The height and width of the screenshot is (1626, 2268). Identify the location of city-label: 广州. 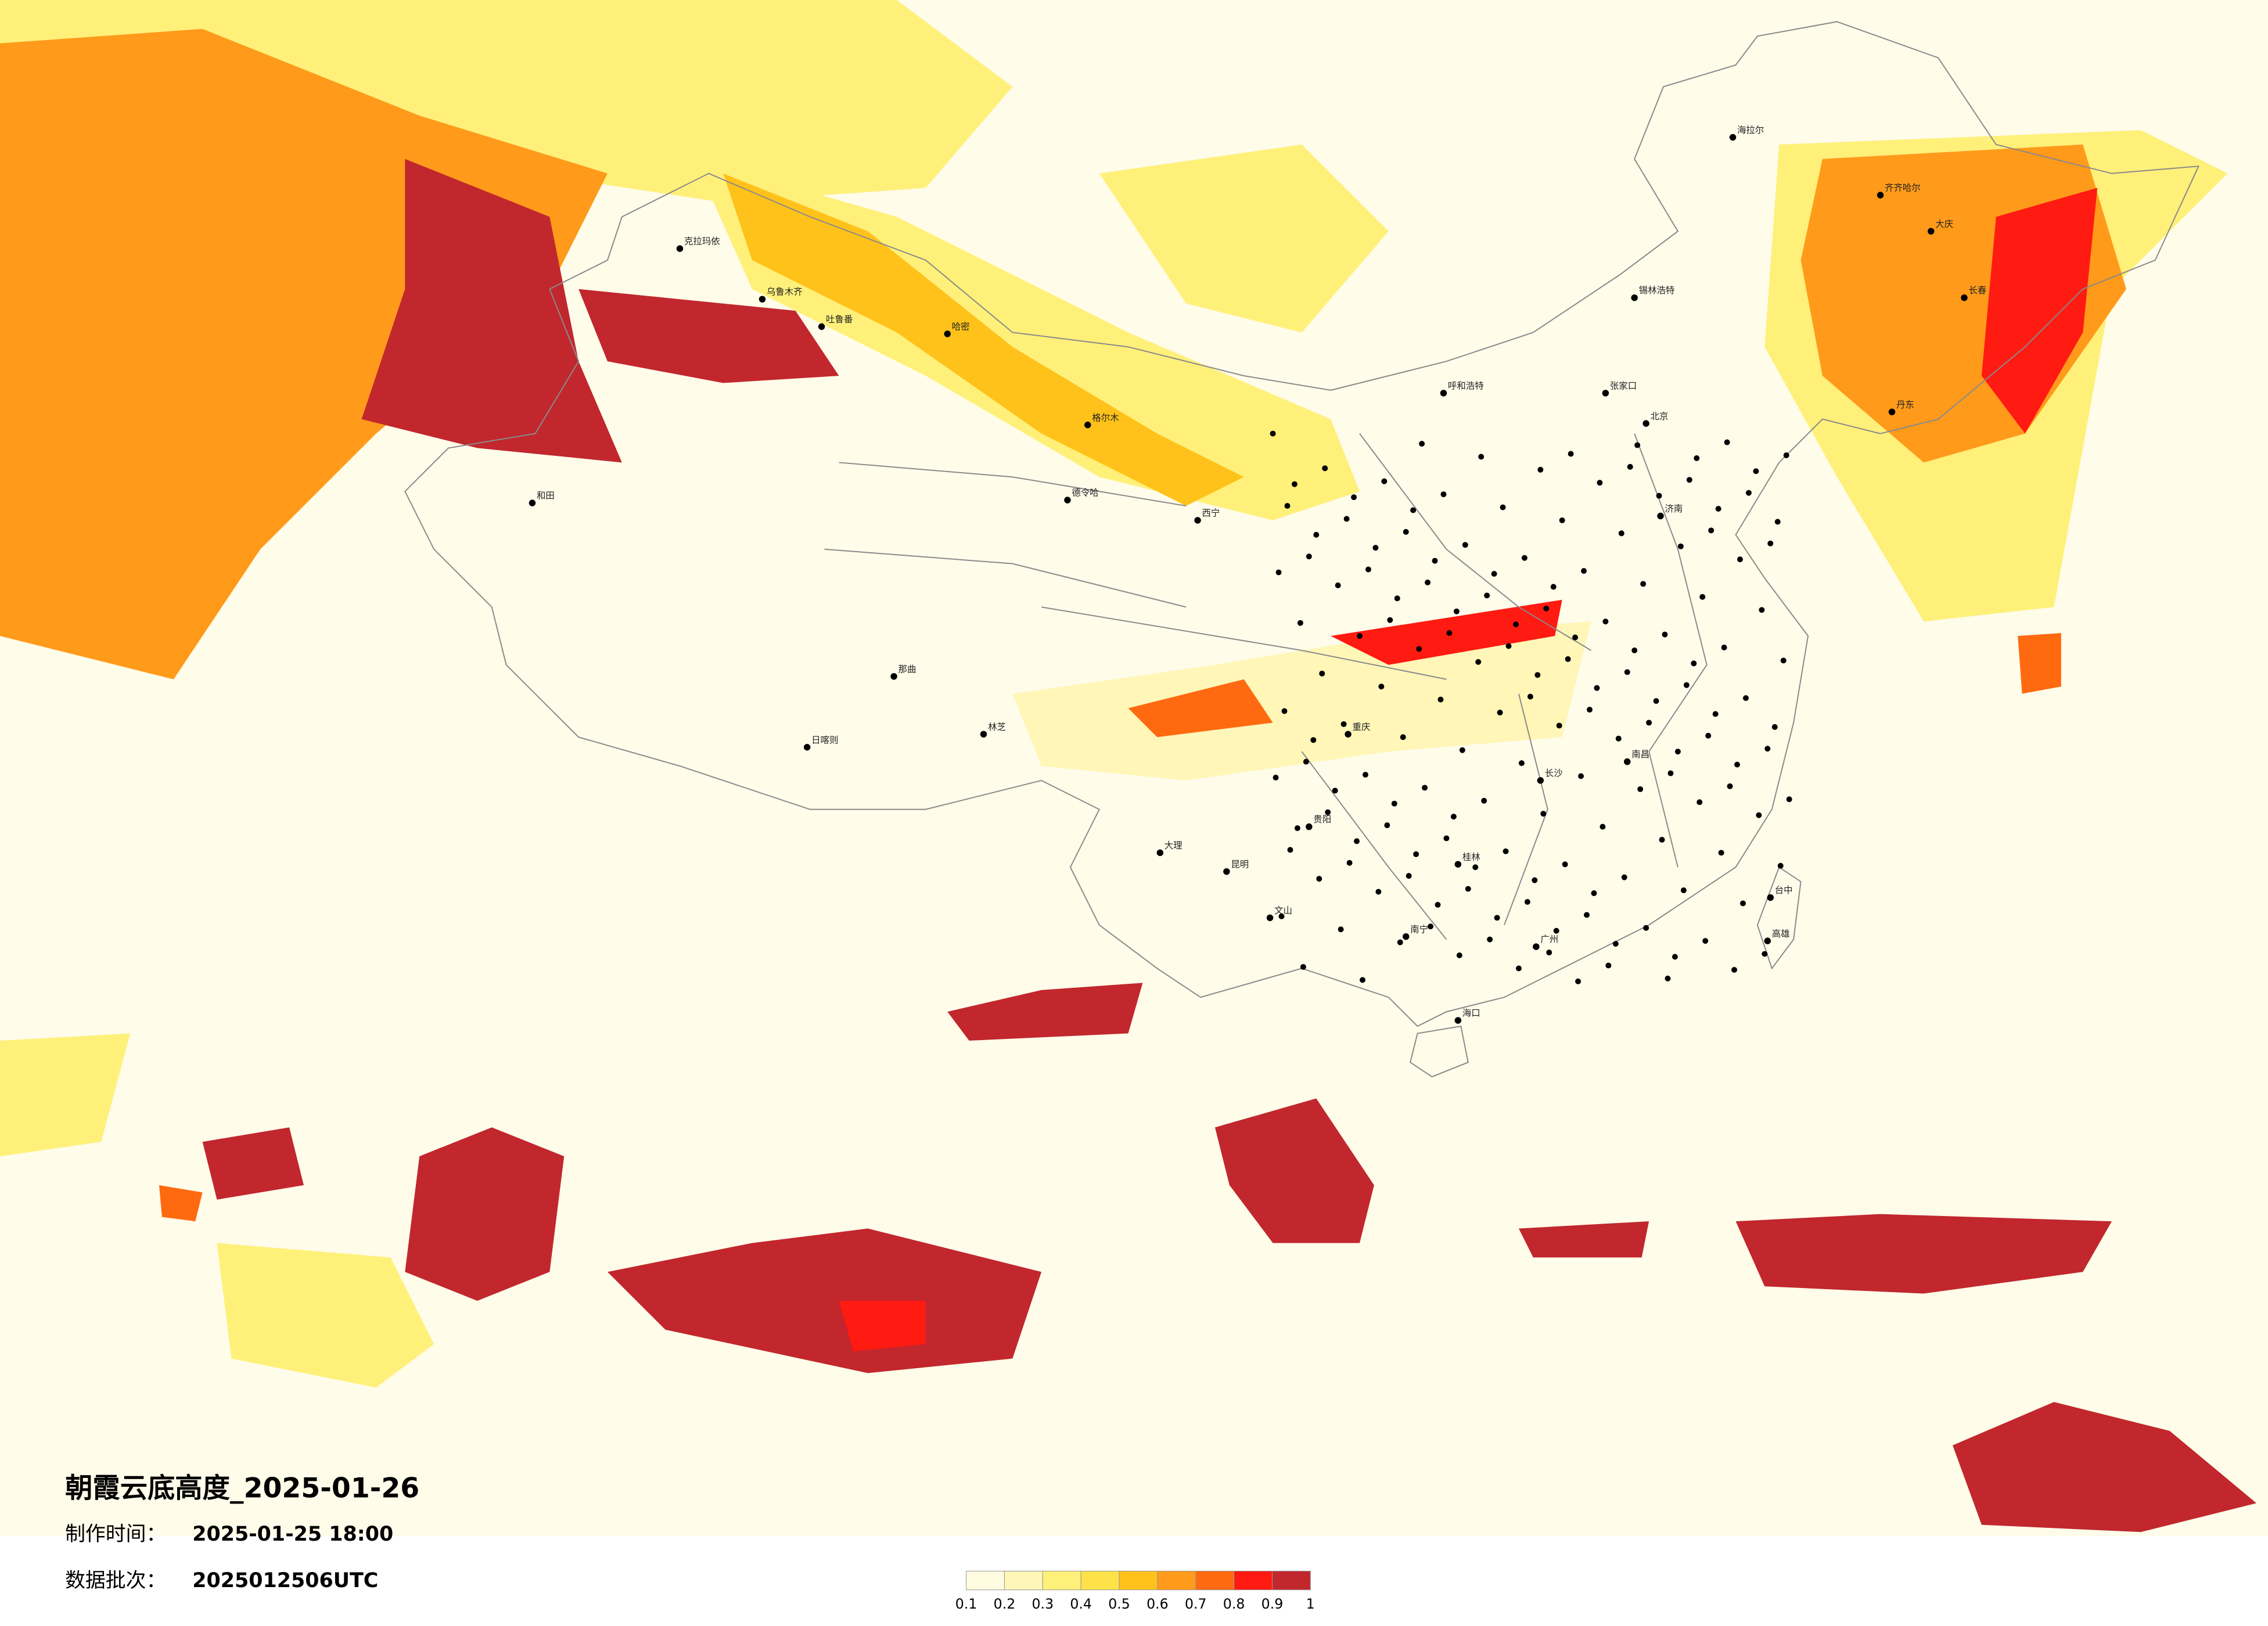
(1549, 939).